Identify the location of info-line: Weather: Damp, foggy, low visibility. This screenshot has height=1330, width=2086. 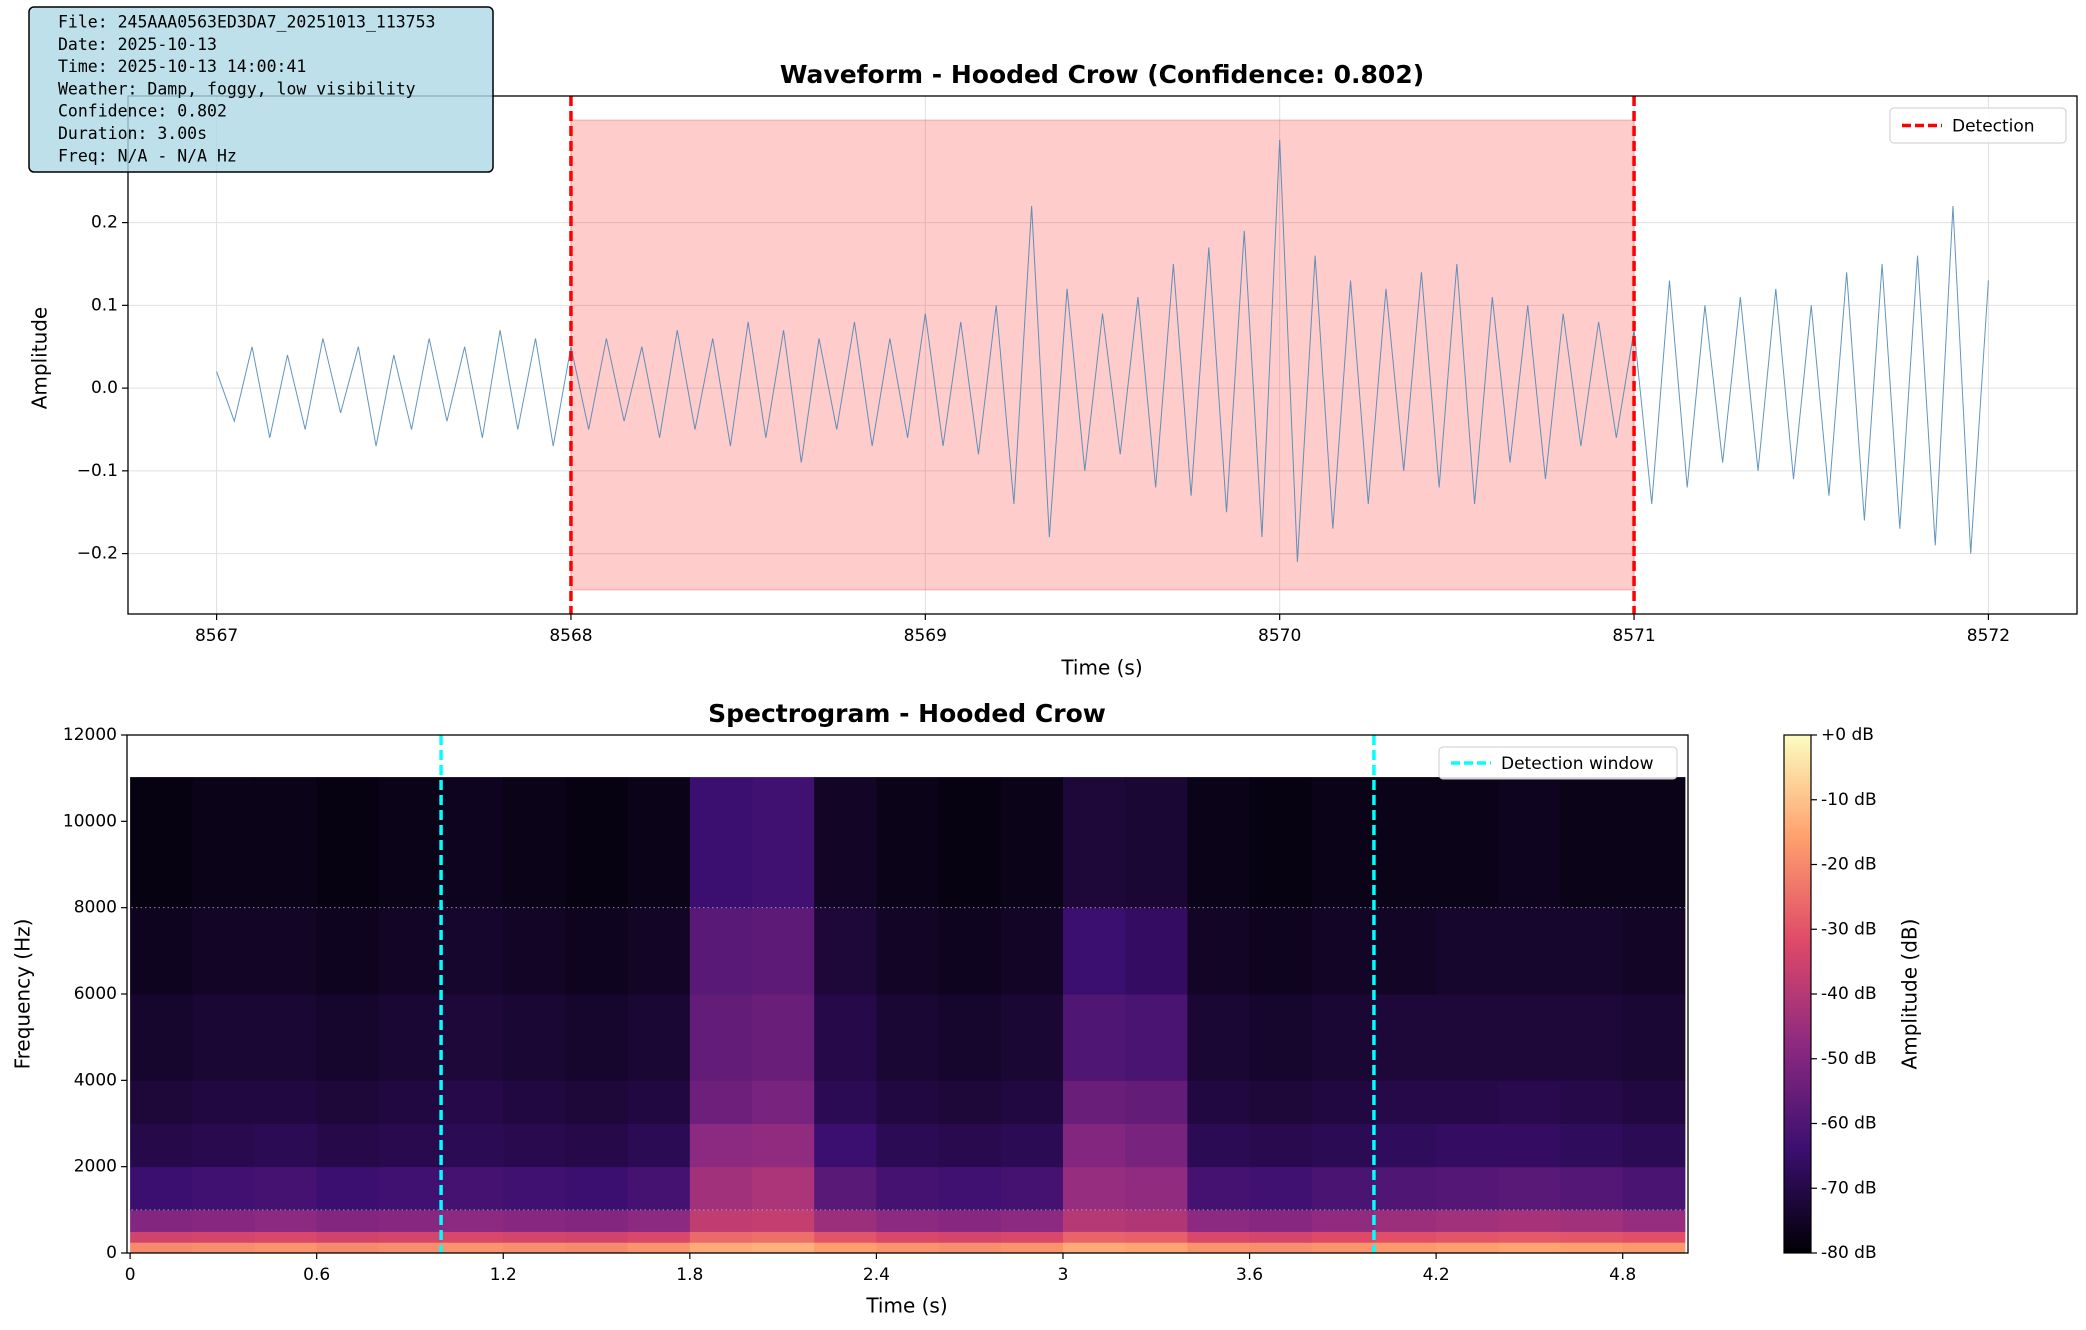
(237, 88).